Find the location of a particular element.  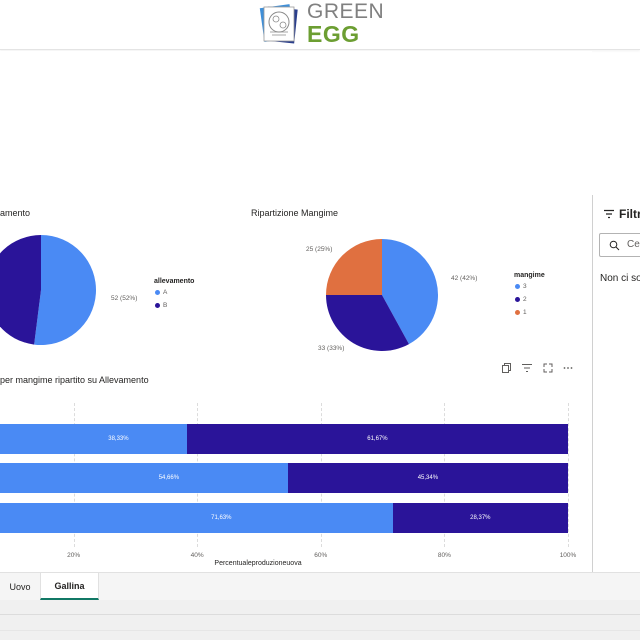

focus-mode-icon is located at coordinates (548, 368).